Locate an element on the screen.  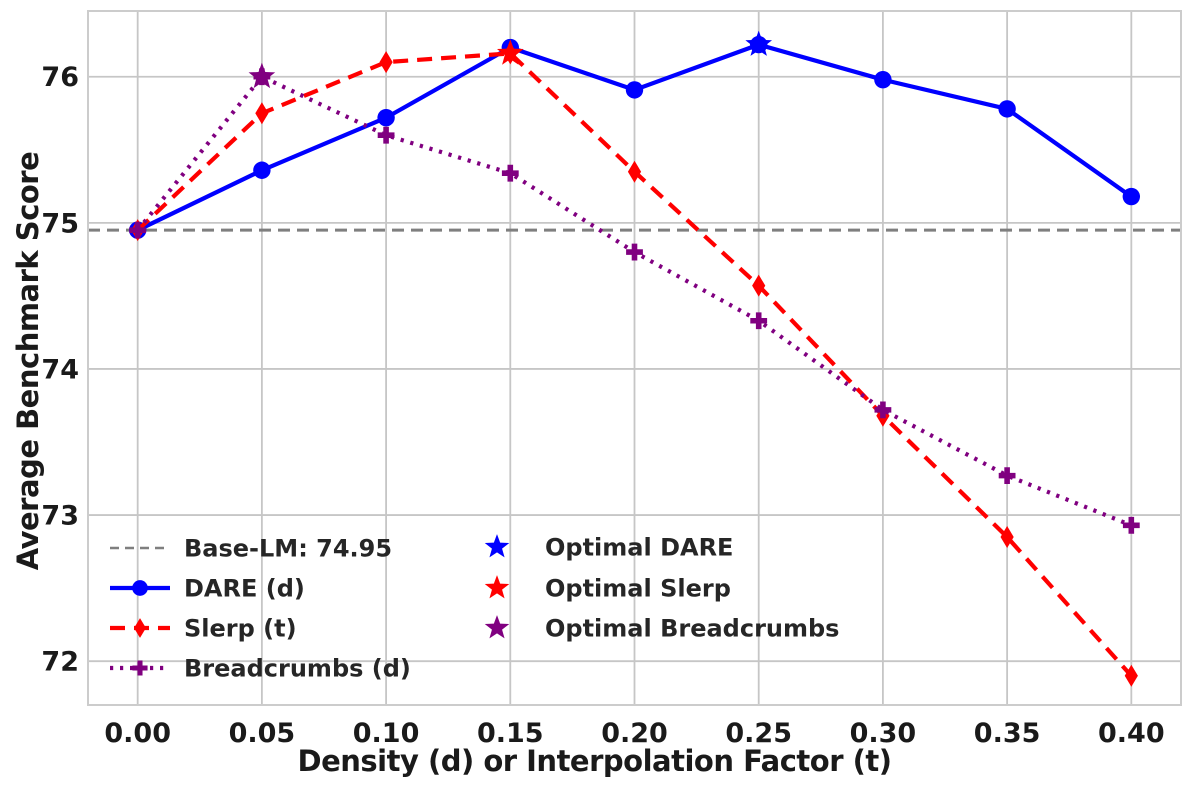
x-tick-label: 0.05 is located at coordinates (262, 733).